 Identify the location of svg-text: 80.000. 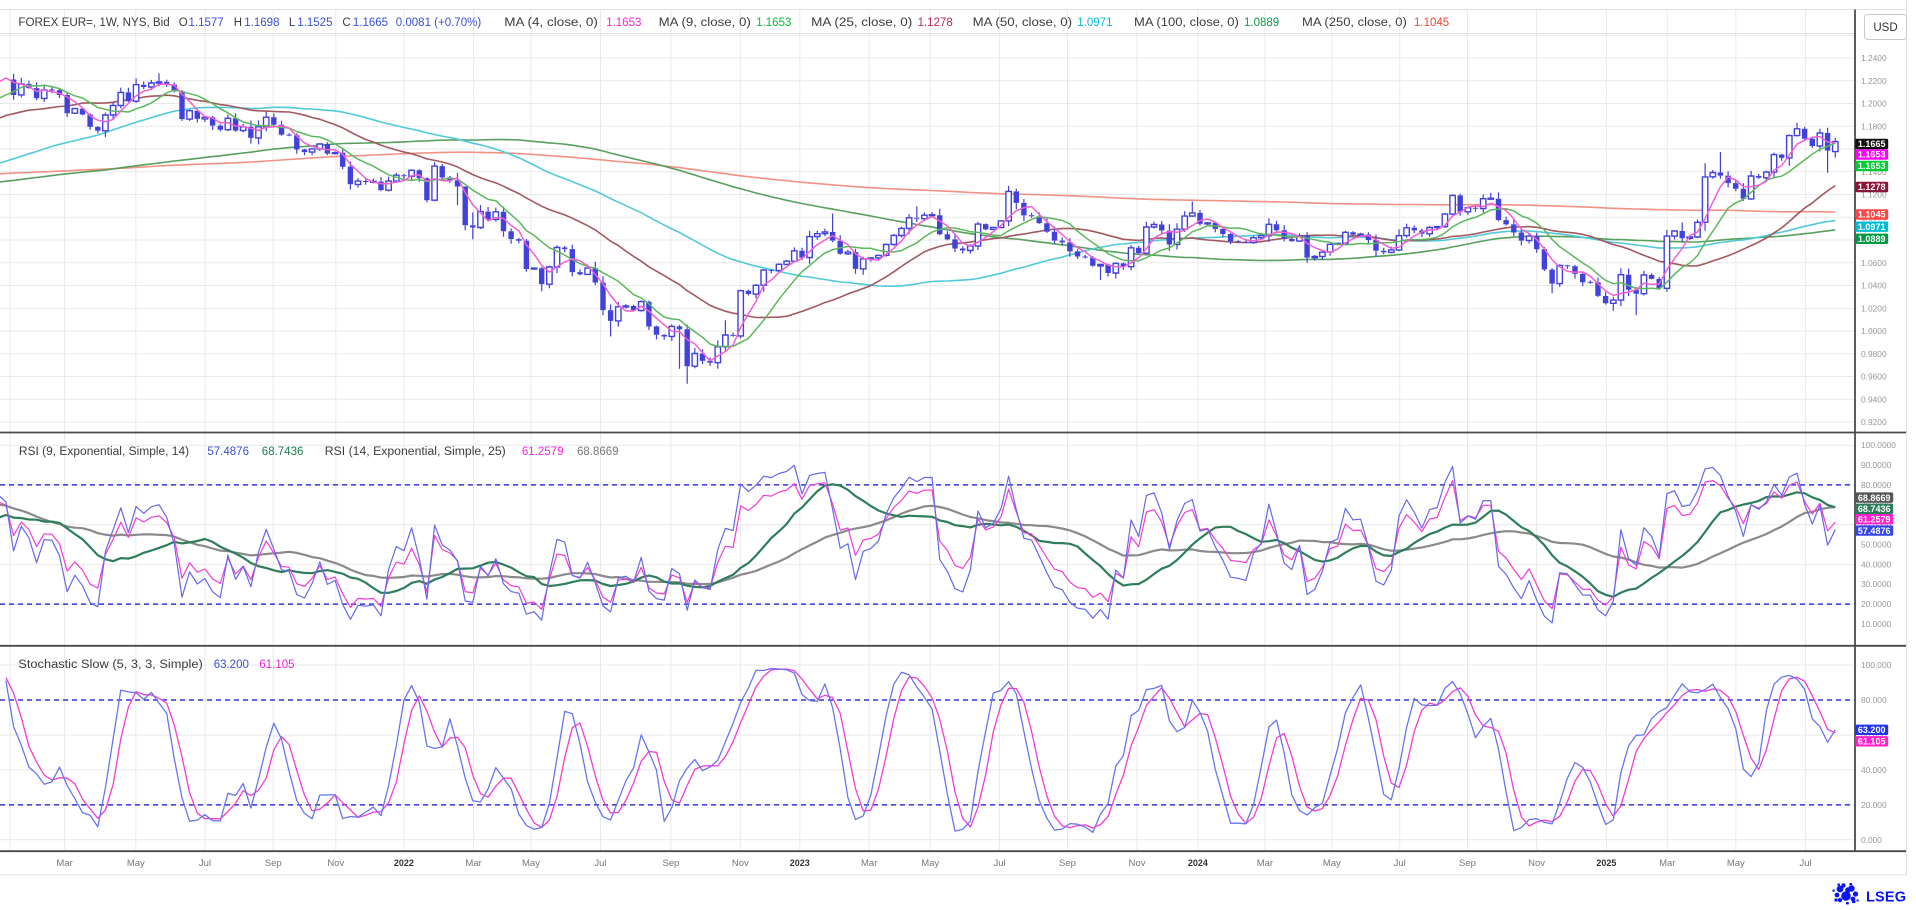
(1874, 700).